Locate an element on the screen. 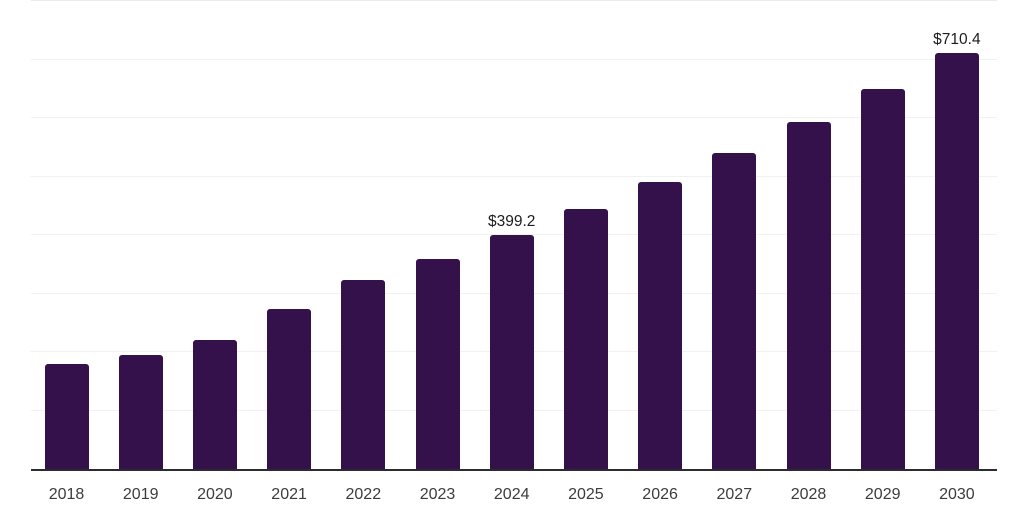 This screenshot has width=1024, height=512. x-tick-label-2019: 2019 is located at coordinates (140, 494).